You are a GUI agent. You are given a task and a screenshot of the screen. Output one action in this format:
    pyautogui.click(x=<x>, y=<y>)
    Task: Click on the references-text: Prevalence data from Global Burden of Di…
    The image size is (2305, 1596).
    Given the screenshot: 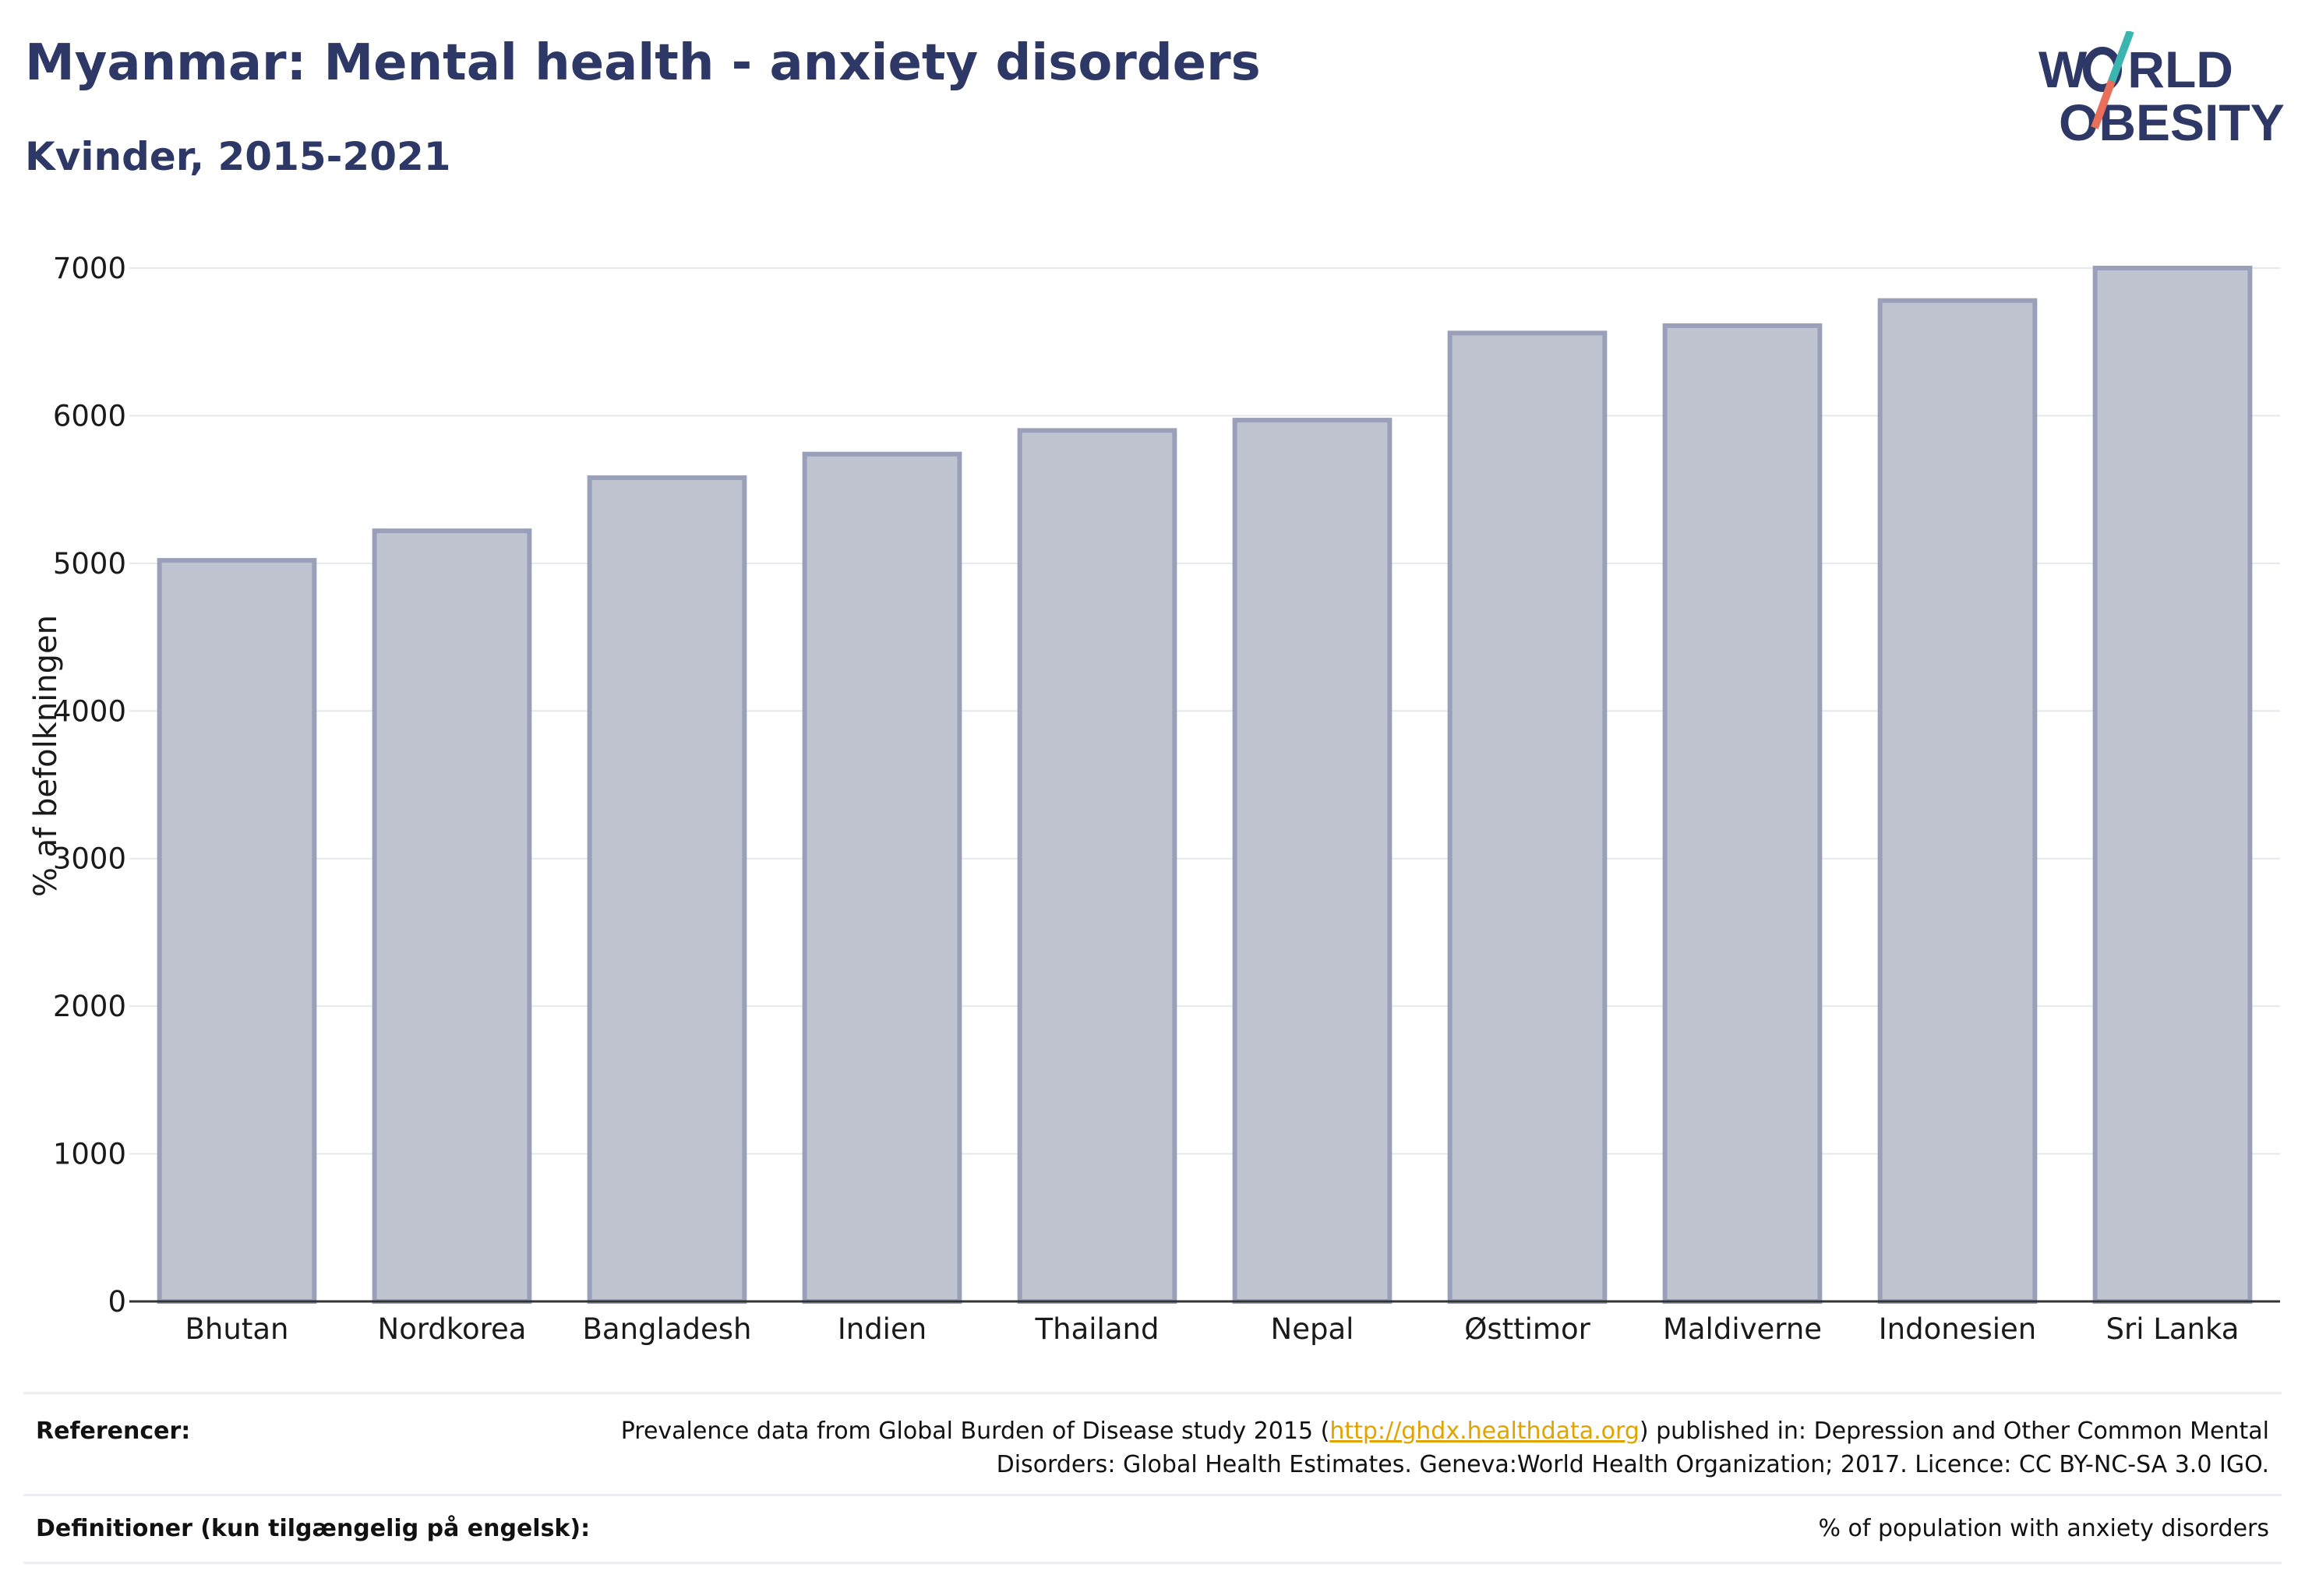 What is the action you would take?
    pyautogui.click(x=1444, y=1448)
    